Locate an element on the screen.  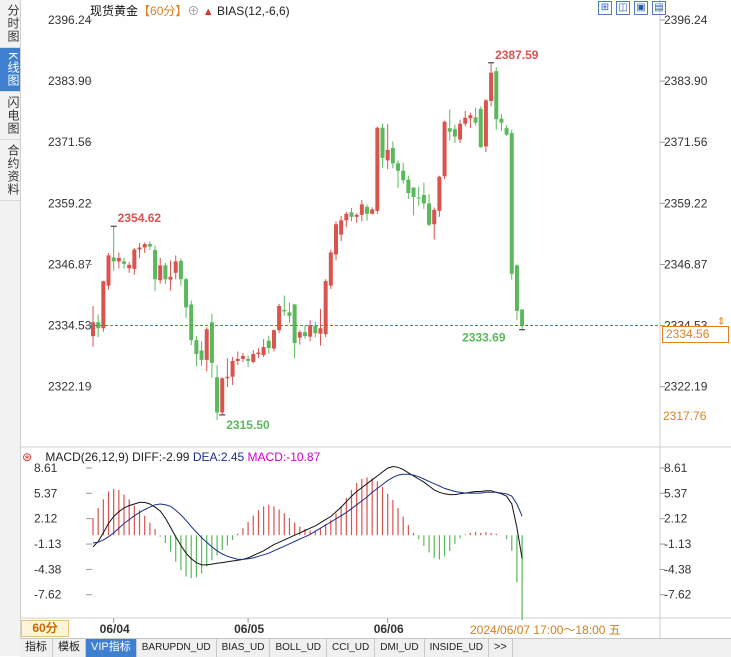
indicator-label: BIAS(12,-6,6) is located at coordinates (253, 11).